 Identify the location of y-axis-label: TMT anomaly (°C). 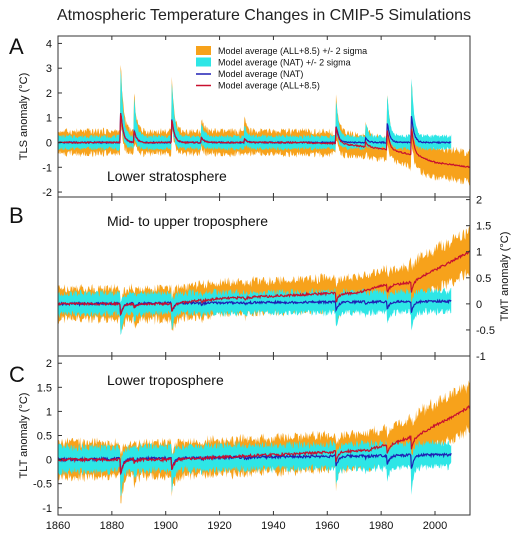
(505, 277).